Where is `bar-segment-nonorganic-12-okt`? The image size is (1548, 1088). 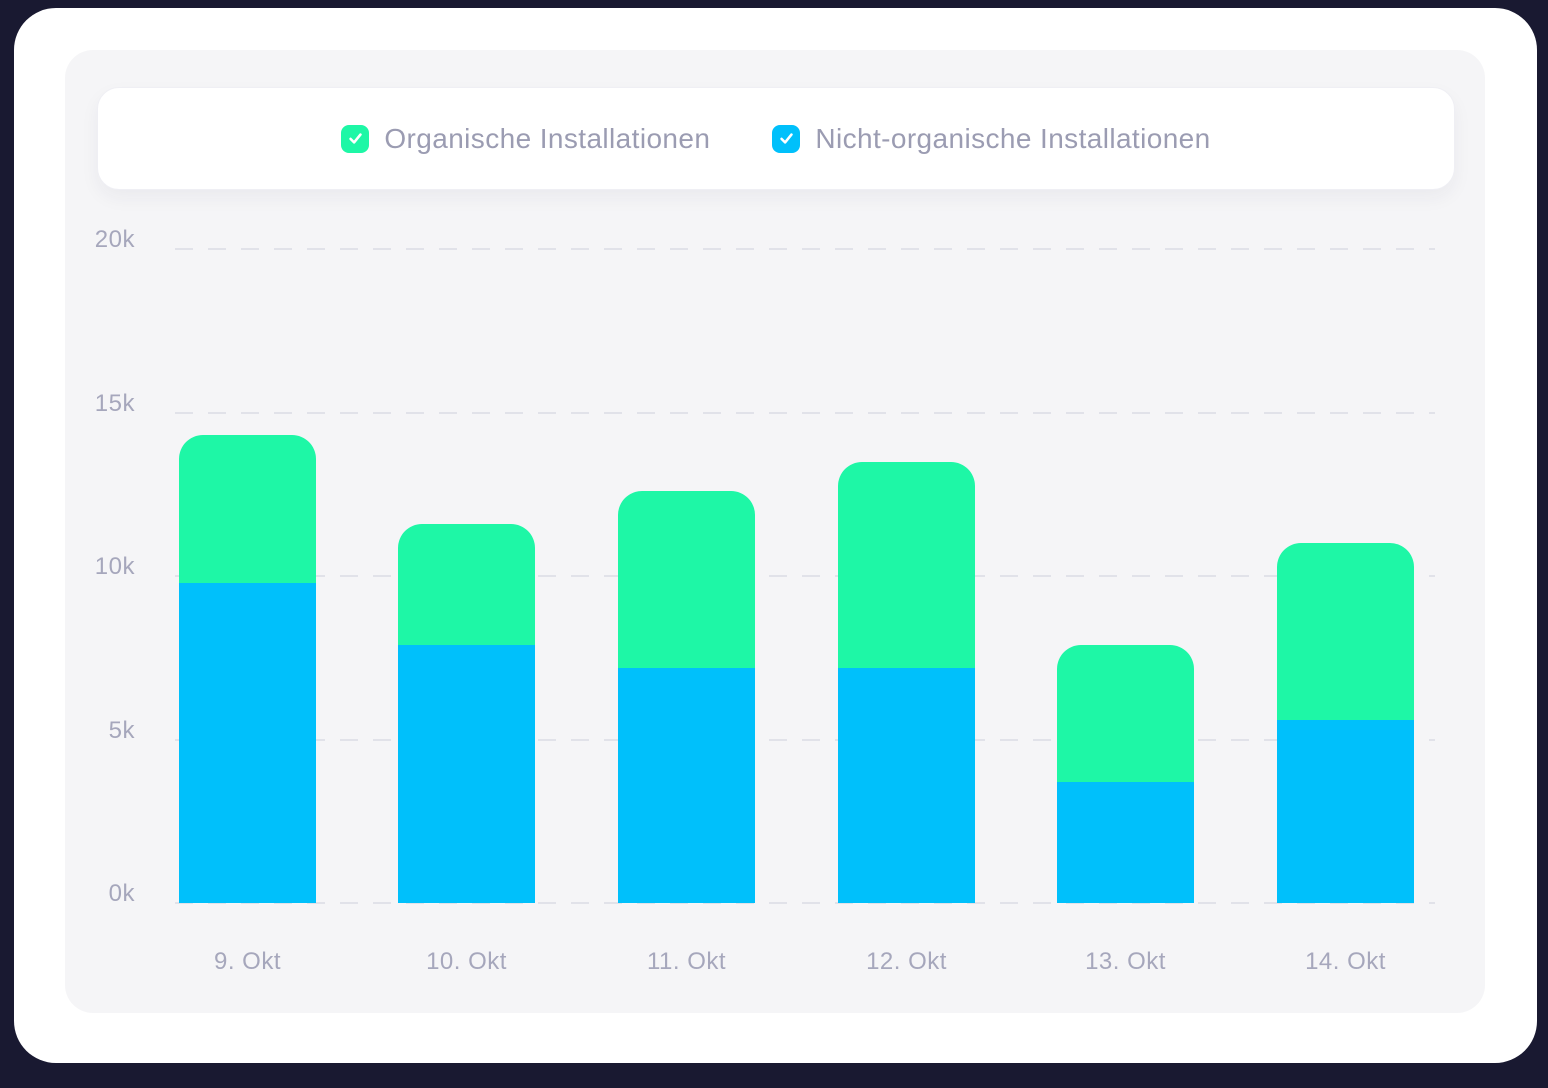
bar-segment-nonorganic-12-okt is located at coordinates (906, 785).